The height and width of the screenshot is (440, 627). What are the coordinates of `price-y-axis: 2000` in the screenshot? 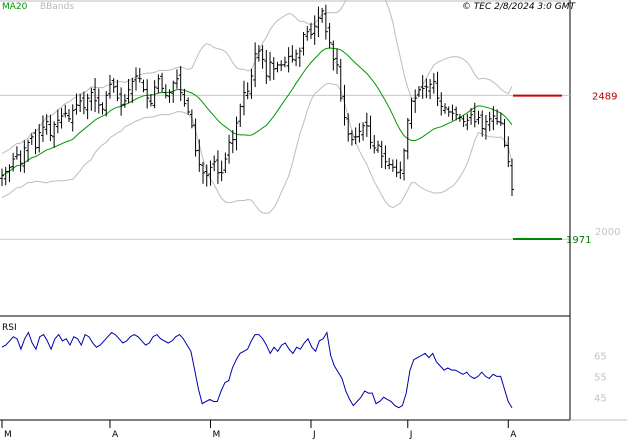 It's located at (607, 232).